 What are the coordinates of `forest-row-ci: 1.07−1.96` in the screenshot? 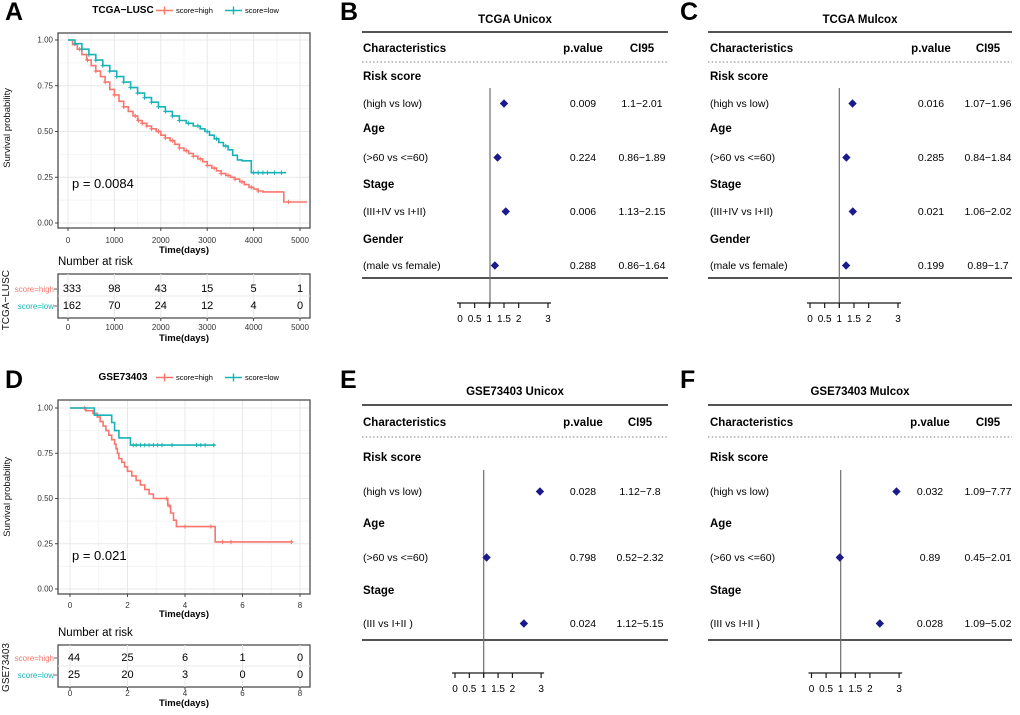 It's located at (987, 104).